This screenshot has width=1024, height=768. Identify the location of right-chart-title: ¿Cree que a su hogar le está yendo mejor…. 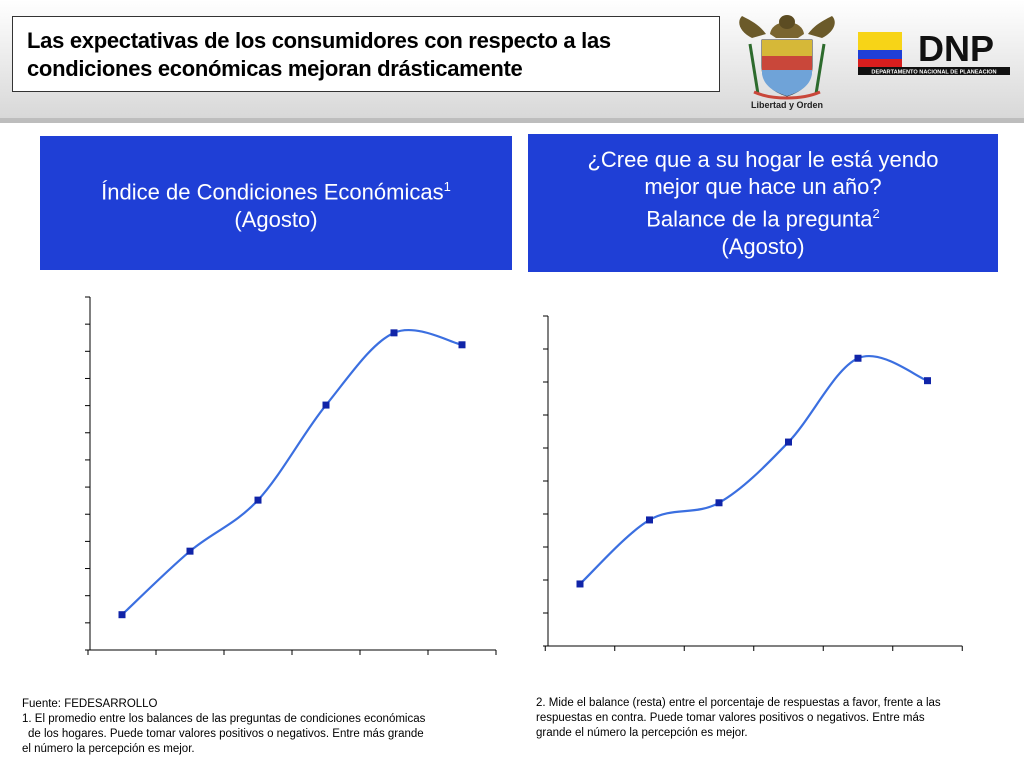
(763, 203).